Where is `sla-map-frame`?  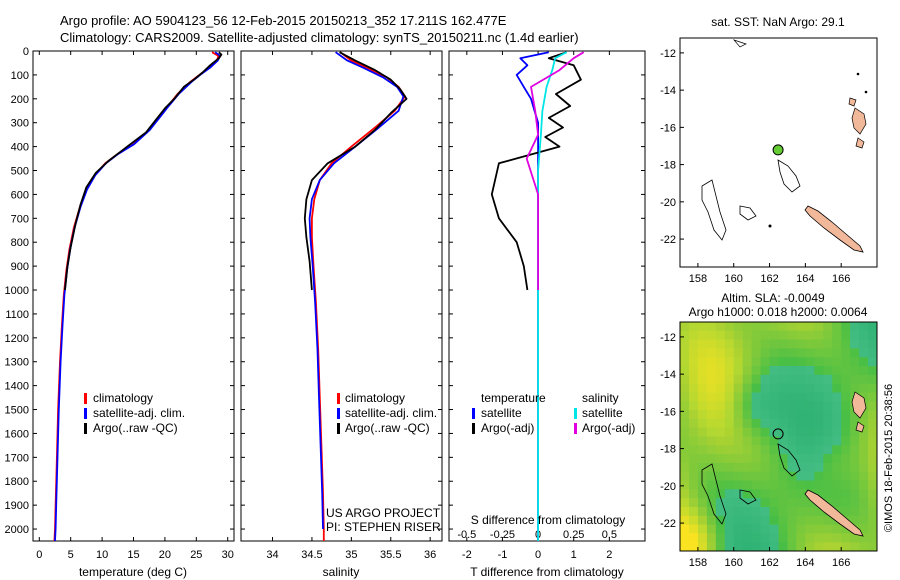 sla-map-frame is located at coordinates (778, 436).